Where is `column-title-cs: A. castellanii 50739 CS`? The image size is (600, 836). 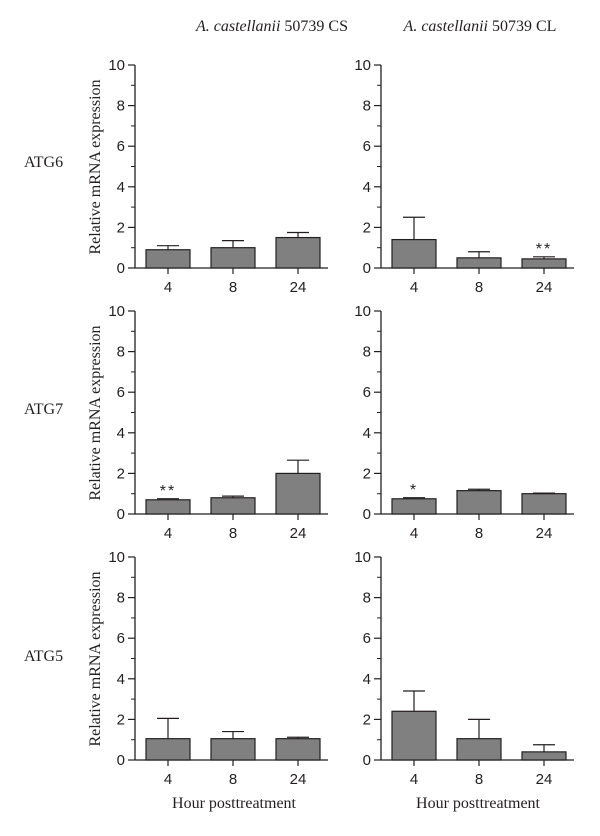 column-title-cs: A. castellanii 50739 CS is located at coordinates (272, 27).